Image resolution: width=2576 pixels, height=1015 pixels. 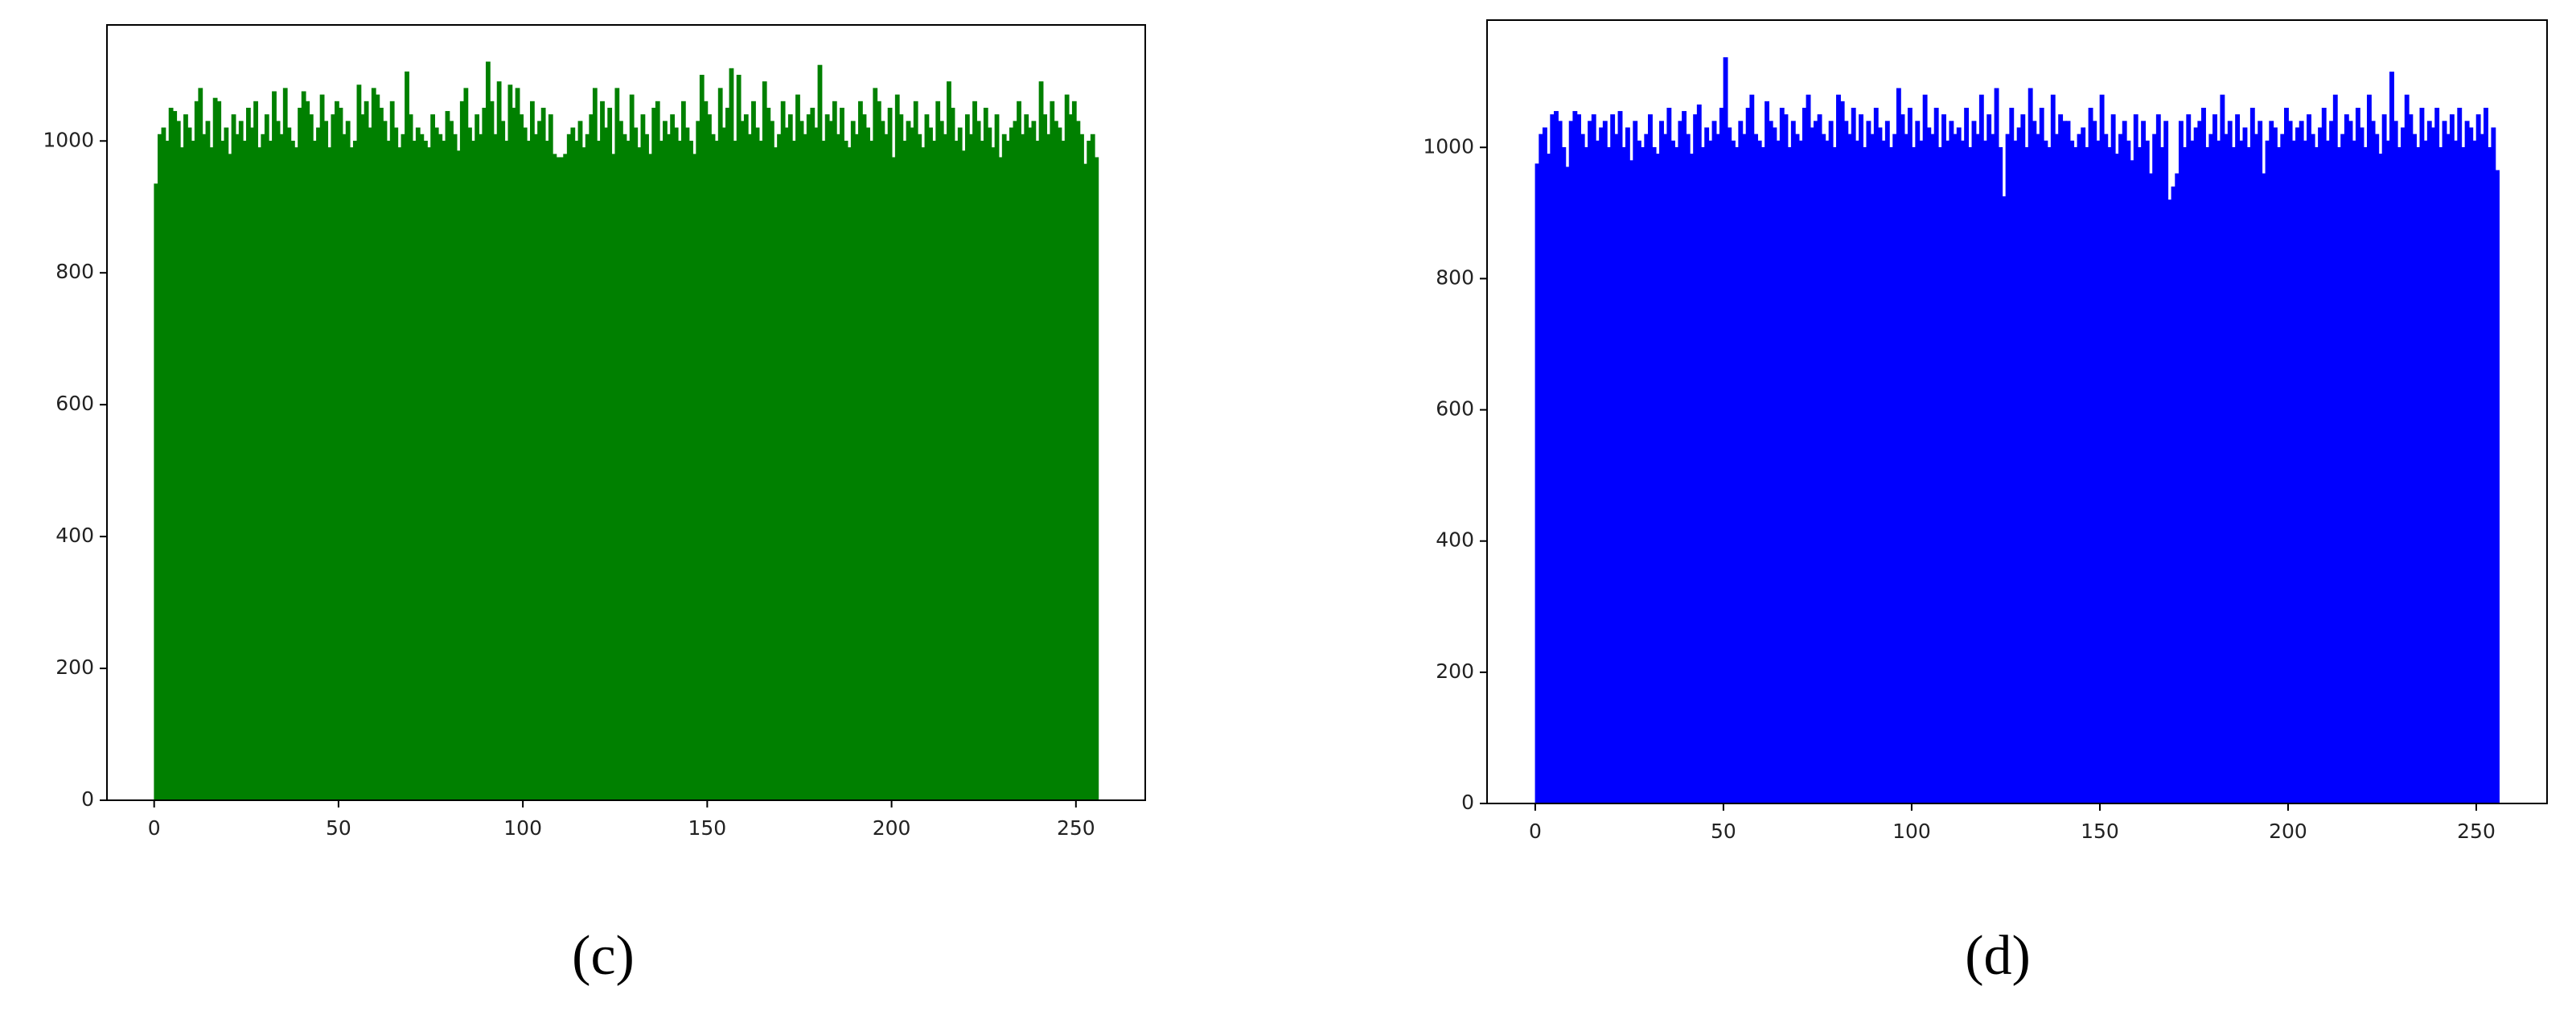 What do you see at coordinates (1998, 956) in the screenshot?
I see `caption: (d)` at bounding box center [1998, 956].